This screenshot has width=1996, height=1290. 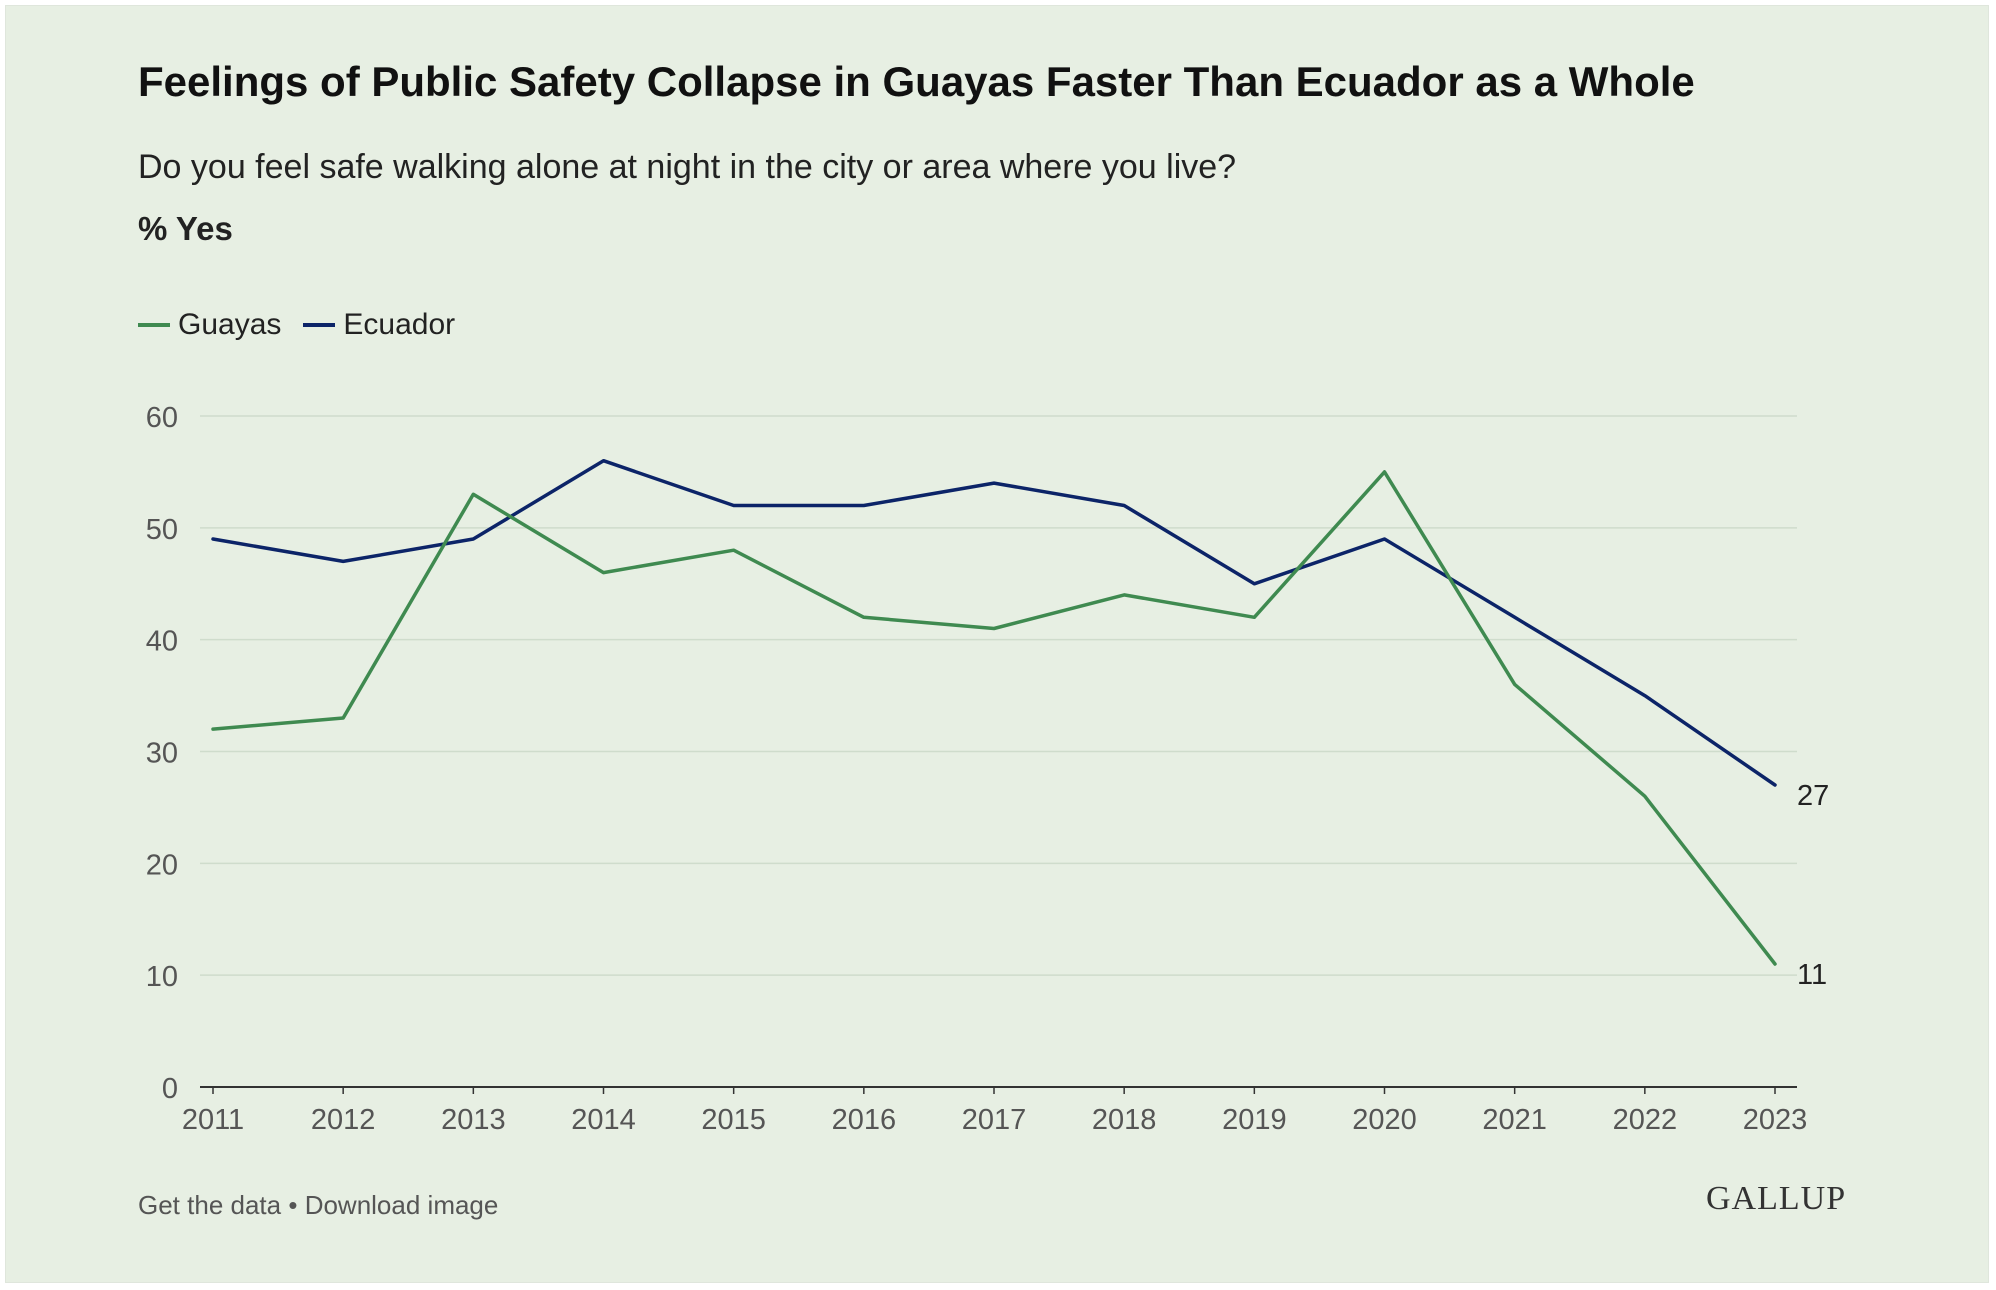 What do you see at coordinates (170, 1089) in the screenshot?
I see `y-tick-label: 0` at bounding box center [170, 1089].